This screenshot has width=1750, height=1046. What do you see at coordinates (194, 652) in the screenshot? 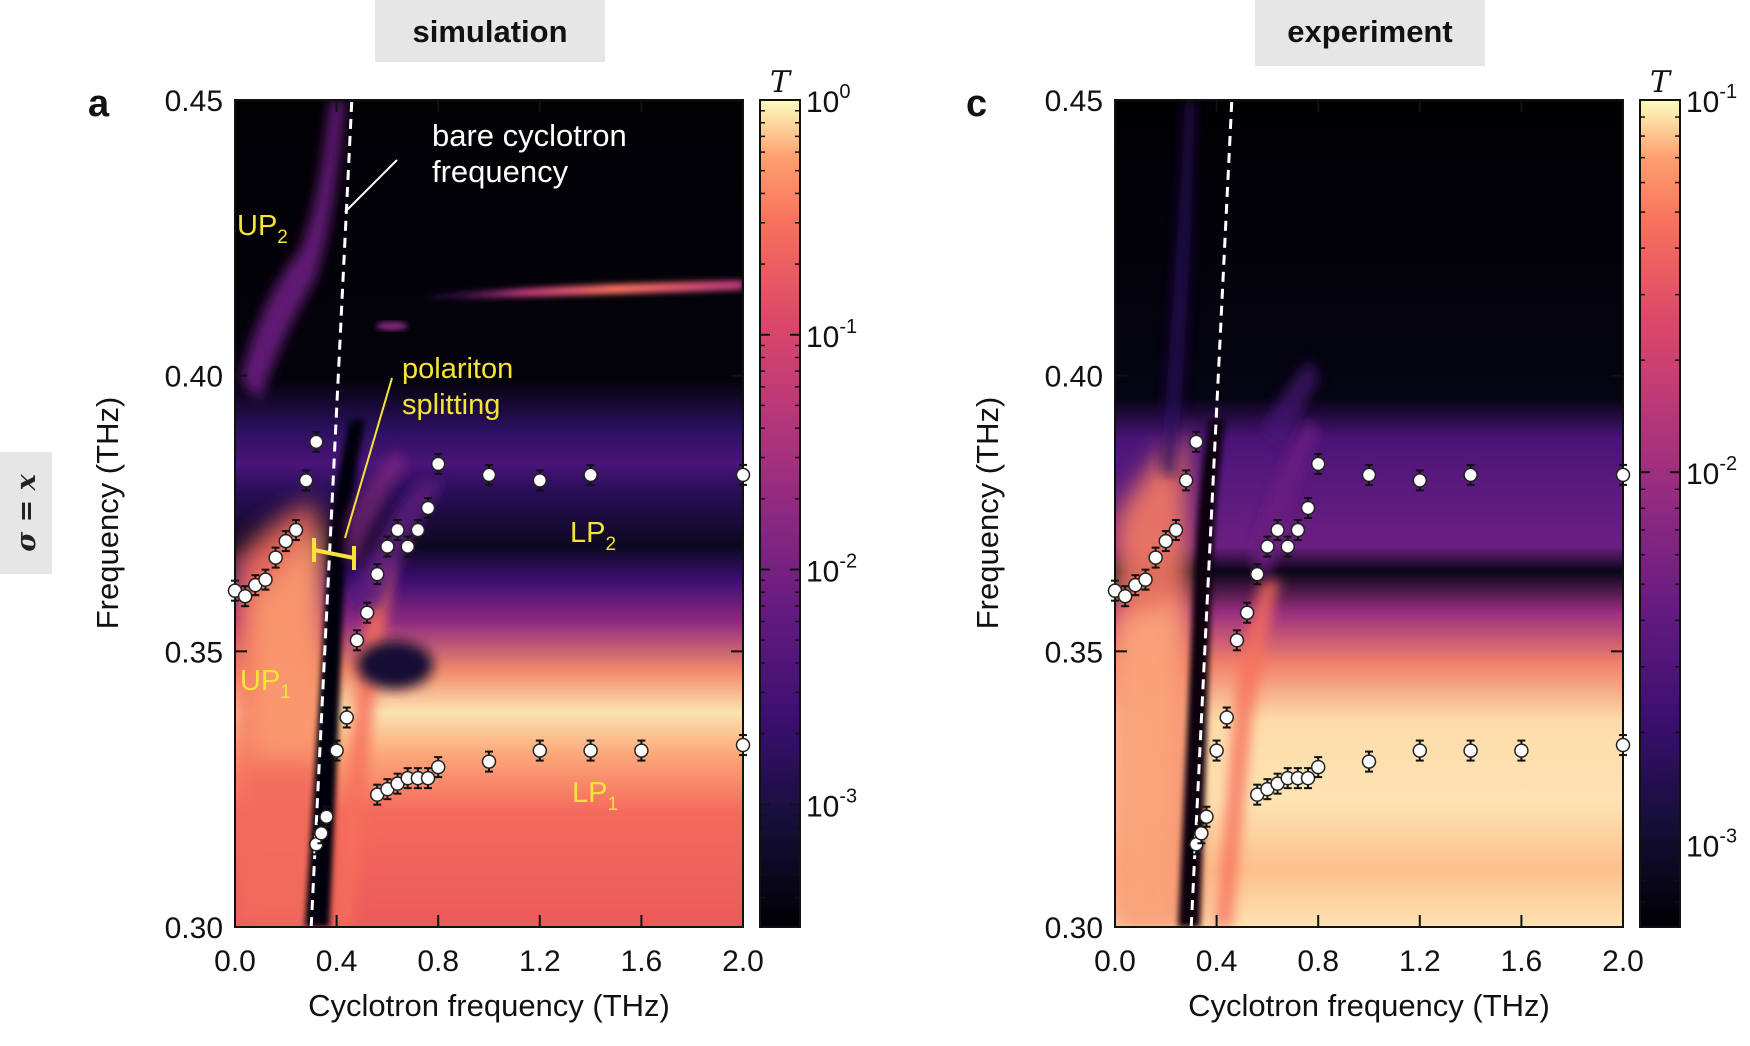
I see `panel-a-ytick-label: 0.35` at bounding box center [194, 652].